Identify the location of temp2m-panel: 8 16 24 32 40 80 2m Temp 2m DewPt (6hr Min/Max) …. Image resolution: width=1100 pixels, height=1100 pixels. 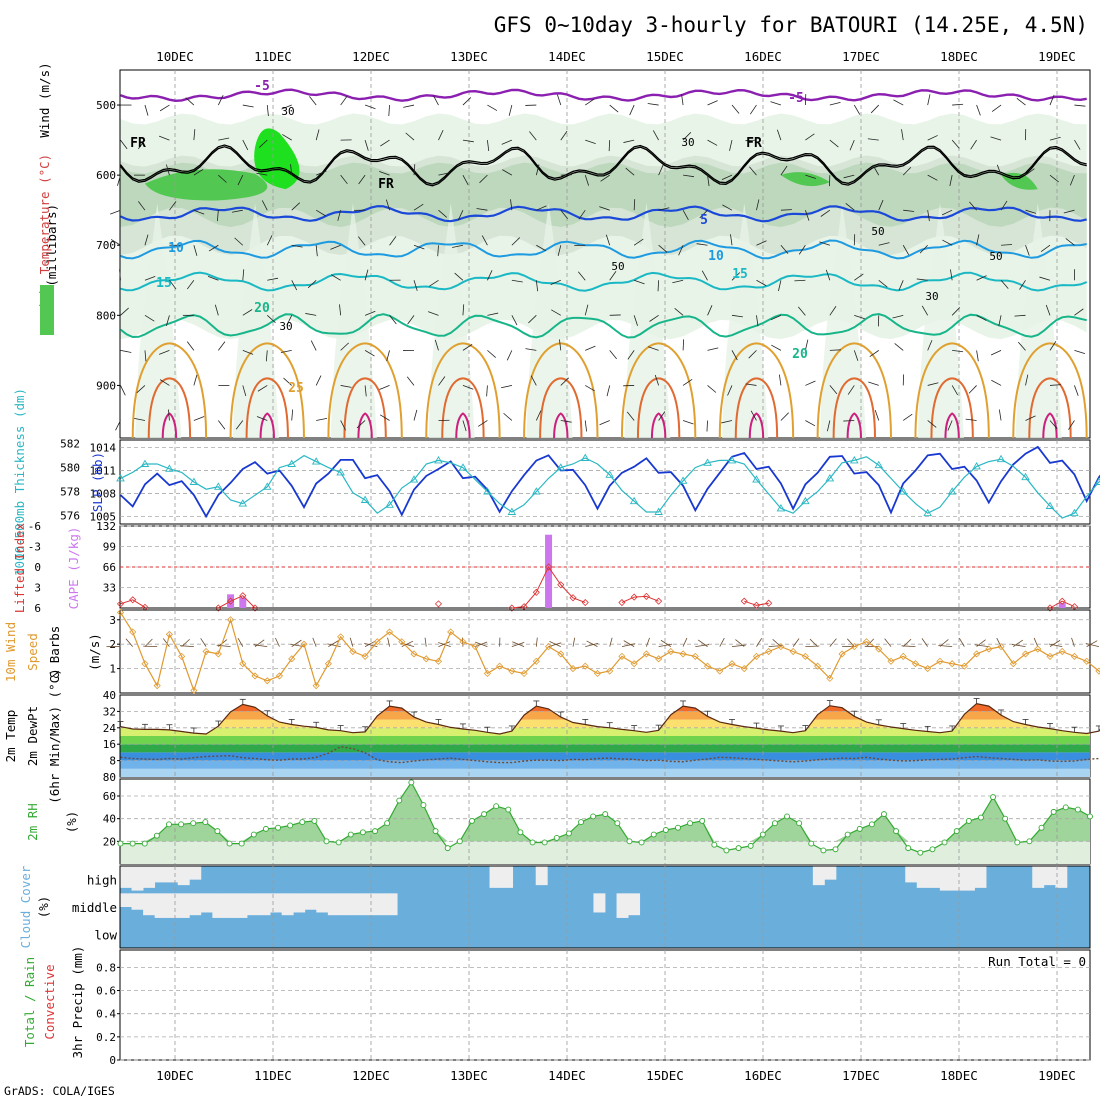
(551, 736).